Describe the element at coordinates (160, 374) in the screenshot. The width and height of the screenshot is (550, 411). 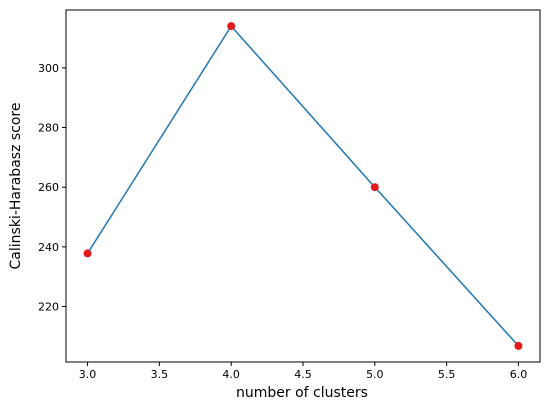
I see `x-tick-label: 3.5` at that location.